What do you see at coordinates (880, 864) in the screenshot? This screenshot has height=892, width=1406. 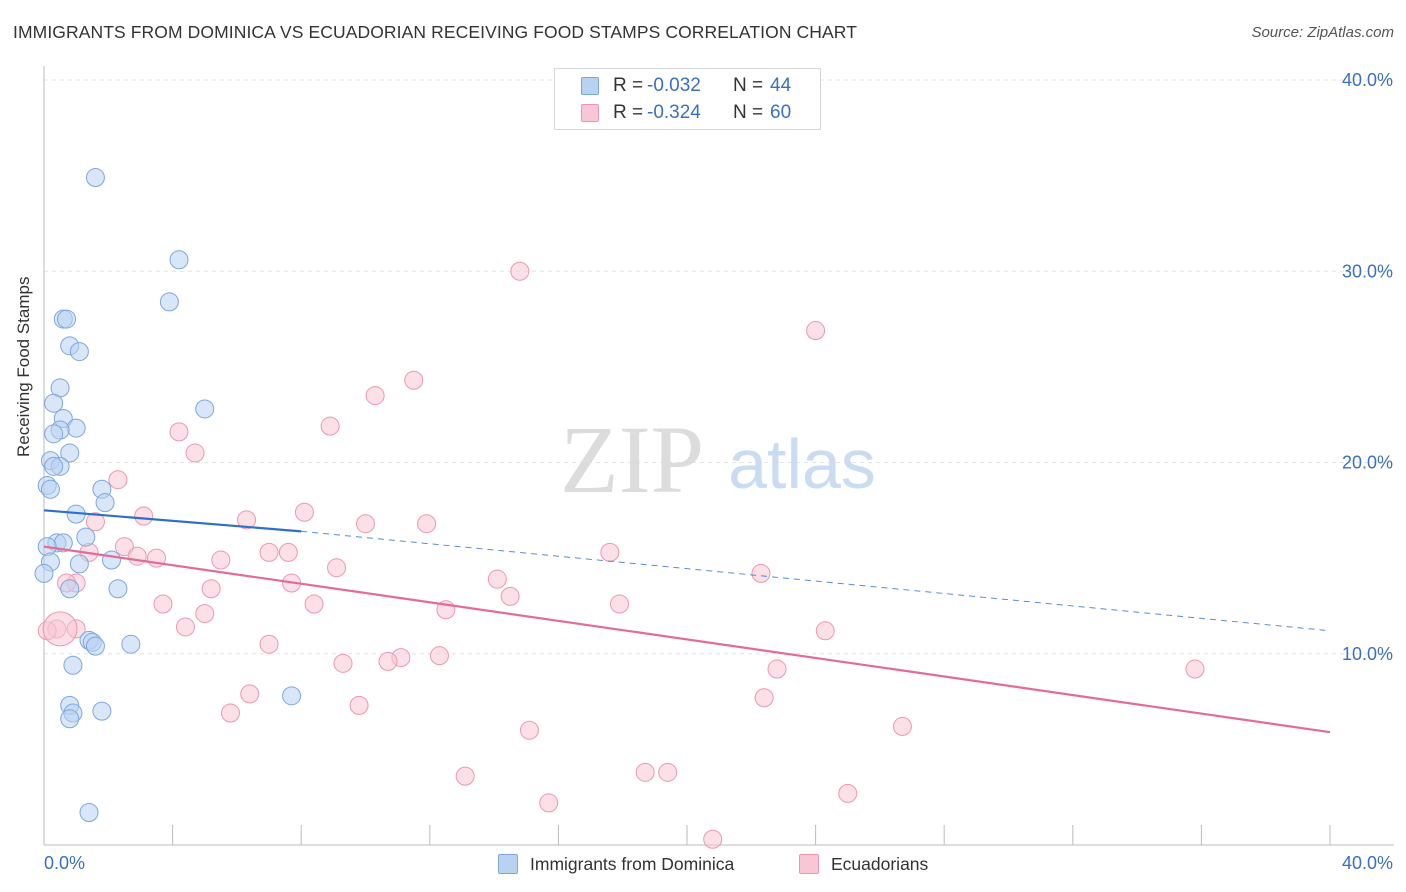 I see `legend-label: Ecuadorians` at bounding box center [880, 864].